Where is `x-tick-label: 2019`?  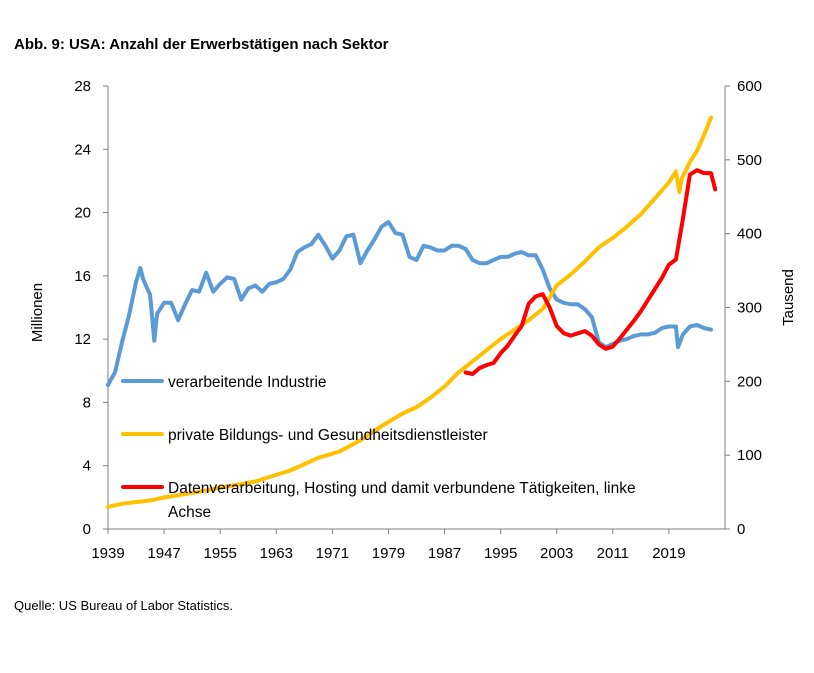
x-tick-label: 2019 is located at coordinates (668, 553).